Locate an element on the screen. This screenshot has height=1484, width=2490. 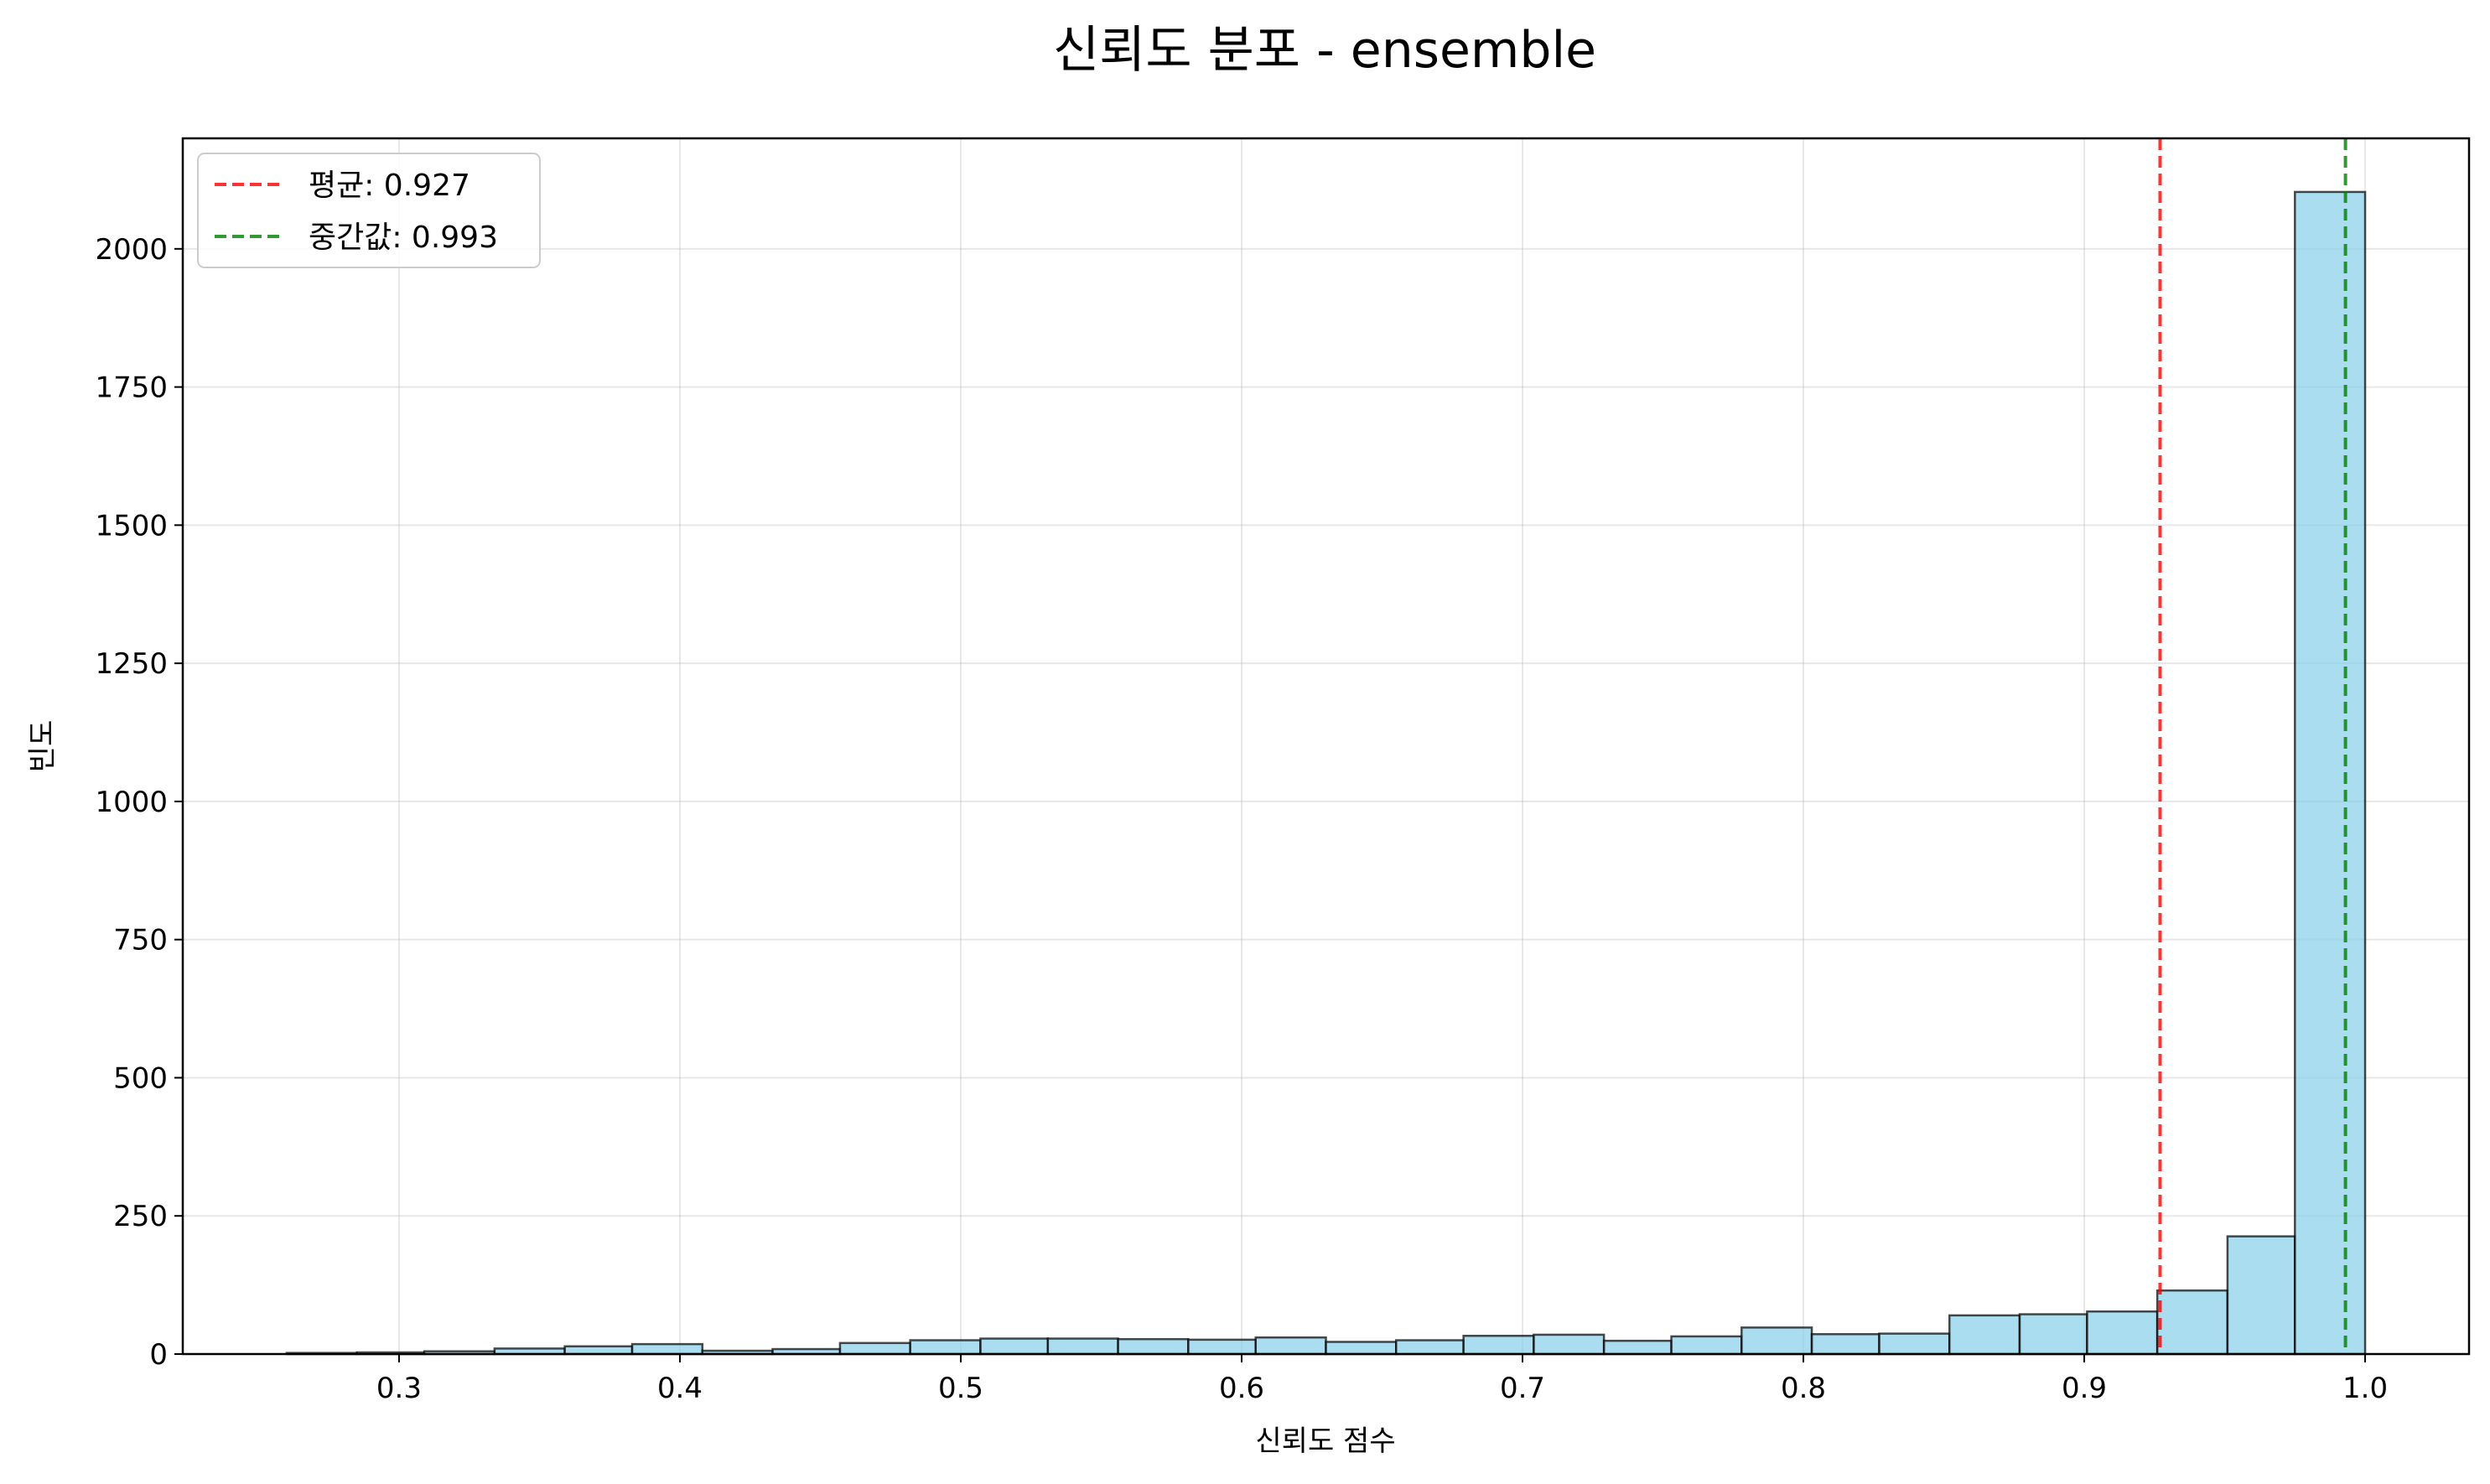
y-axis-ticks: 0 250 500 750 1000 1250 1500 1750 2000 is located at coordinates (139, 802).